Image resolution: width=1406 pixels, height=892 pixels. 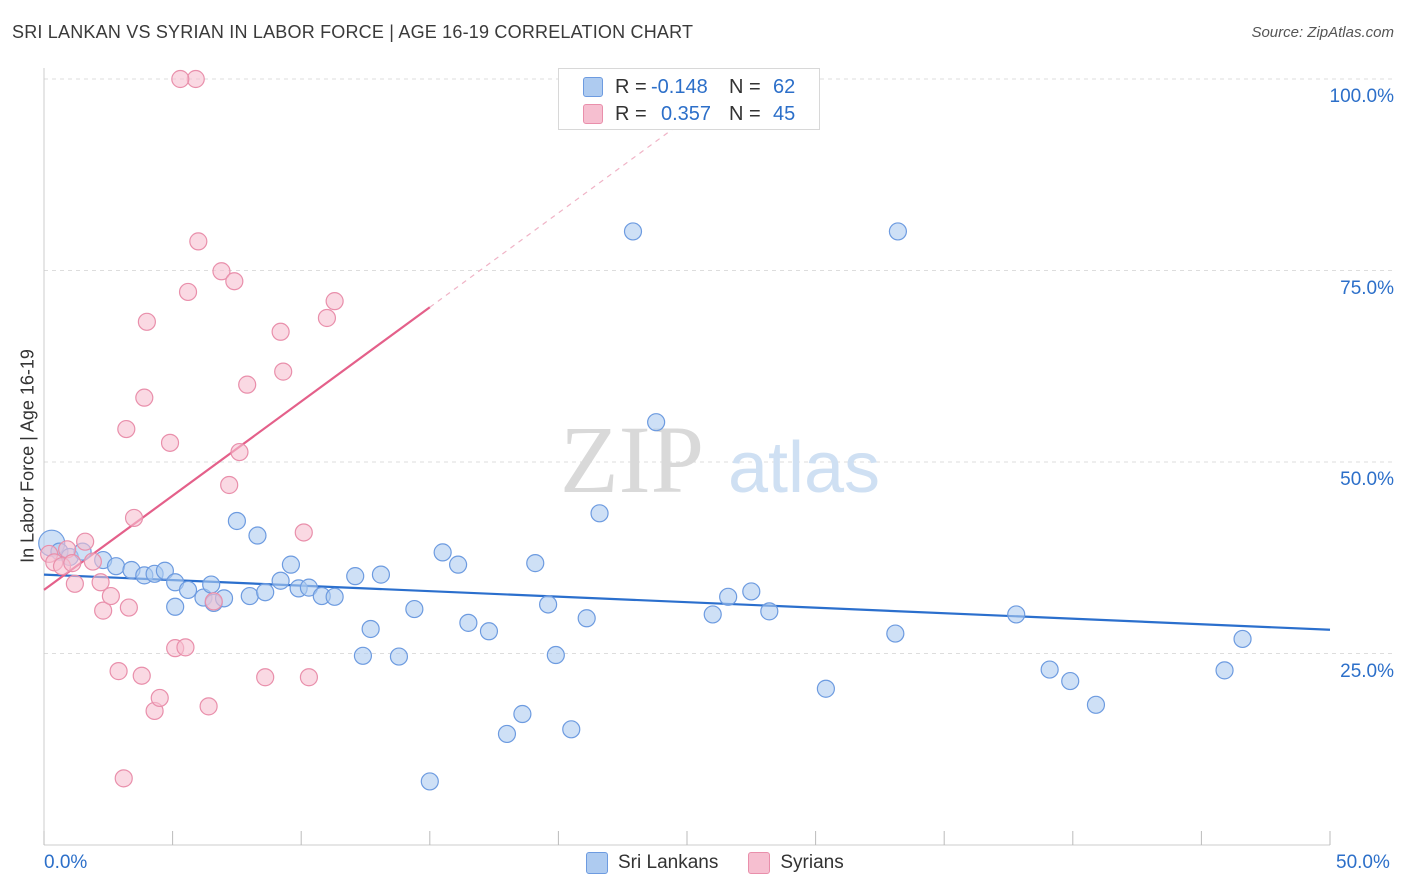 What do you see at coordinates (720, 459) in the screenshot?
I see `watermark: ZIP atlas` at bounding box center [720, 459].